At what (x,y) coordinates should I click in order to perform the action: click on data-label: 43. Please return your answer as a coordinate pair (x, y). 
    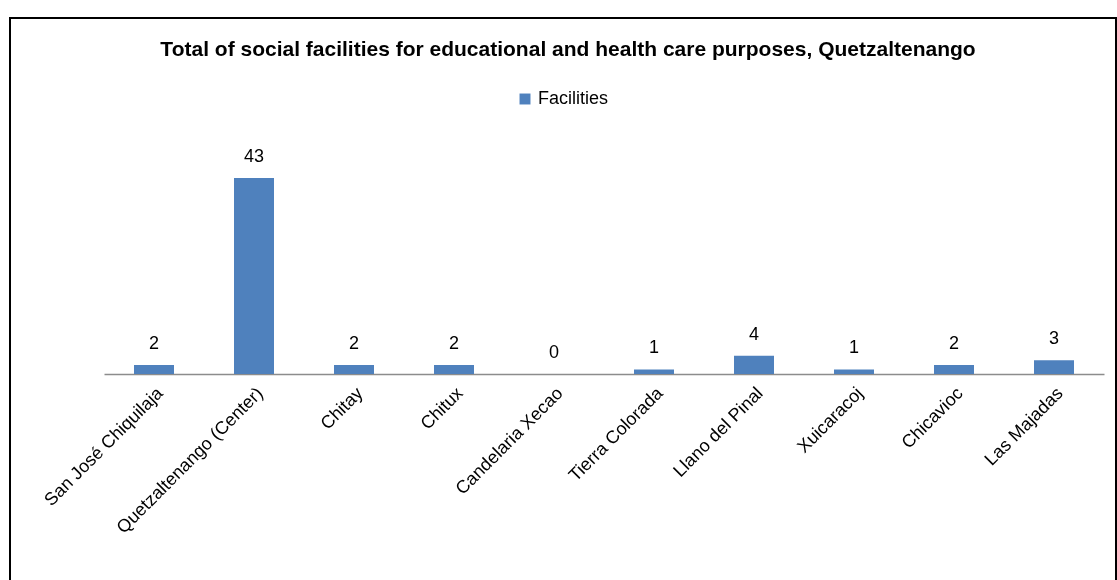
    Looking at the image, I should click on (254, 156).